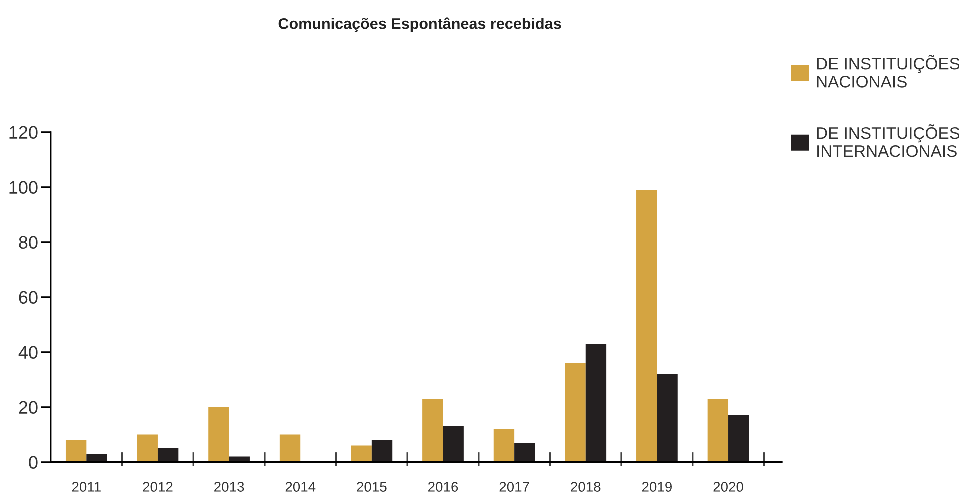  What do you see at coordinates (229, 487) in the screenshot?
I see `x-tick-label: 2013` at bounding box center [229, 487].